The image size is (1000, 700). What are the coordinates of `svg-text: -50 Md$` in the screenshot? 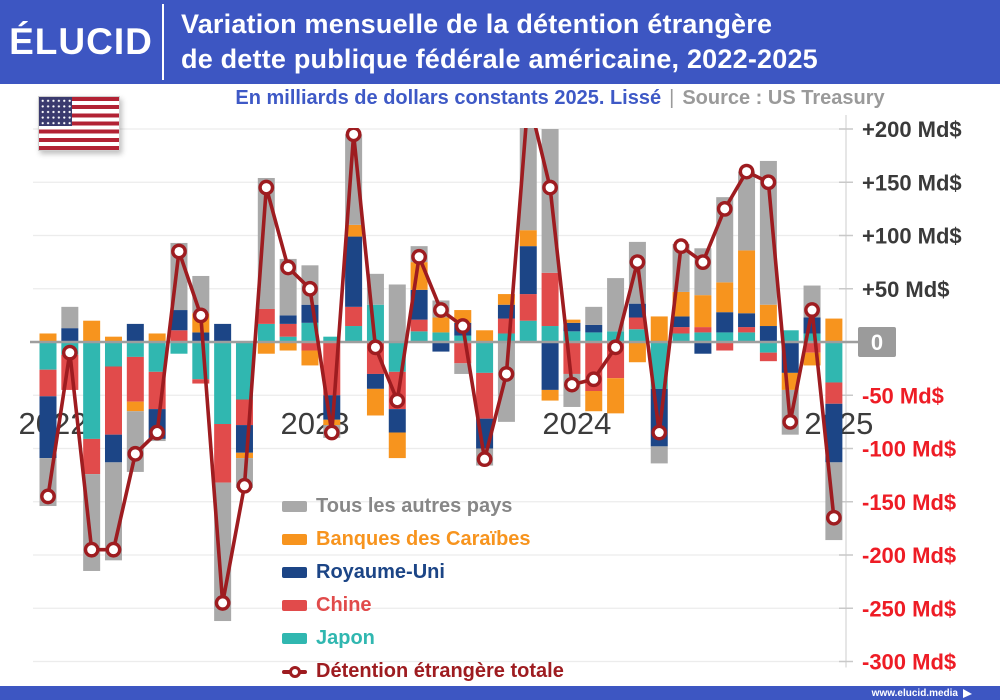 It's located at (903, 395).